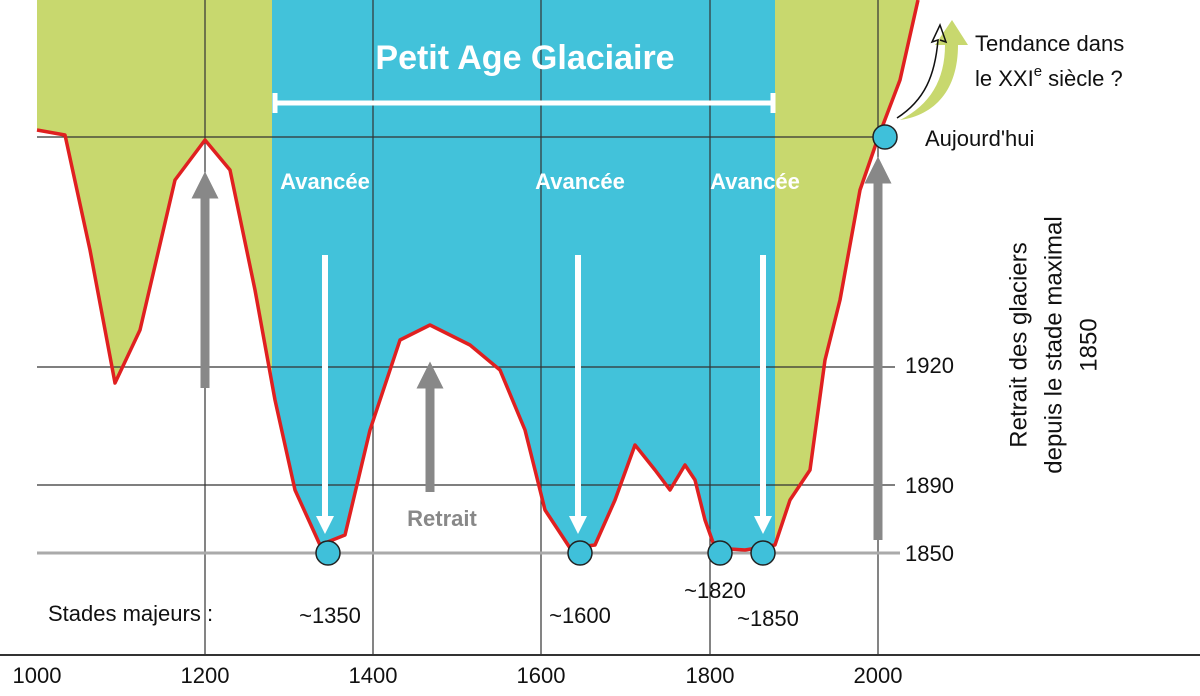  Describe the element at coordinates (1018, 344) in the screenshot. I see `y-axis-label-line: Retrait des glaciers` at that location.